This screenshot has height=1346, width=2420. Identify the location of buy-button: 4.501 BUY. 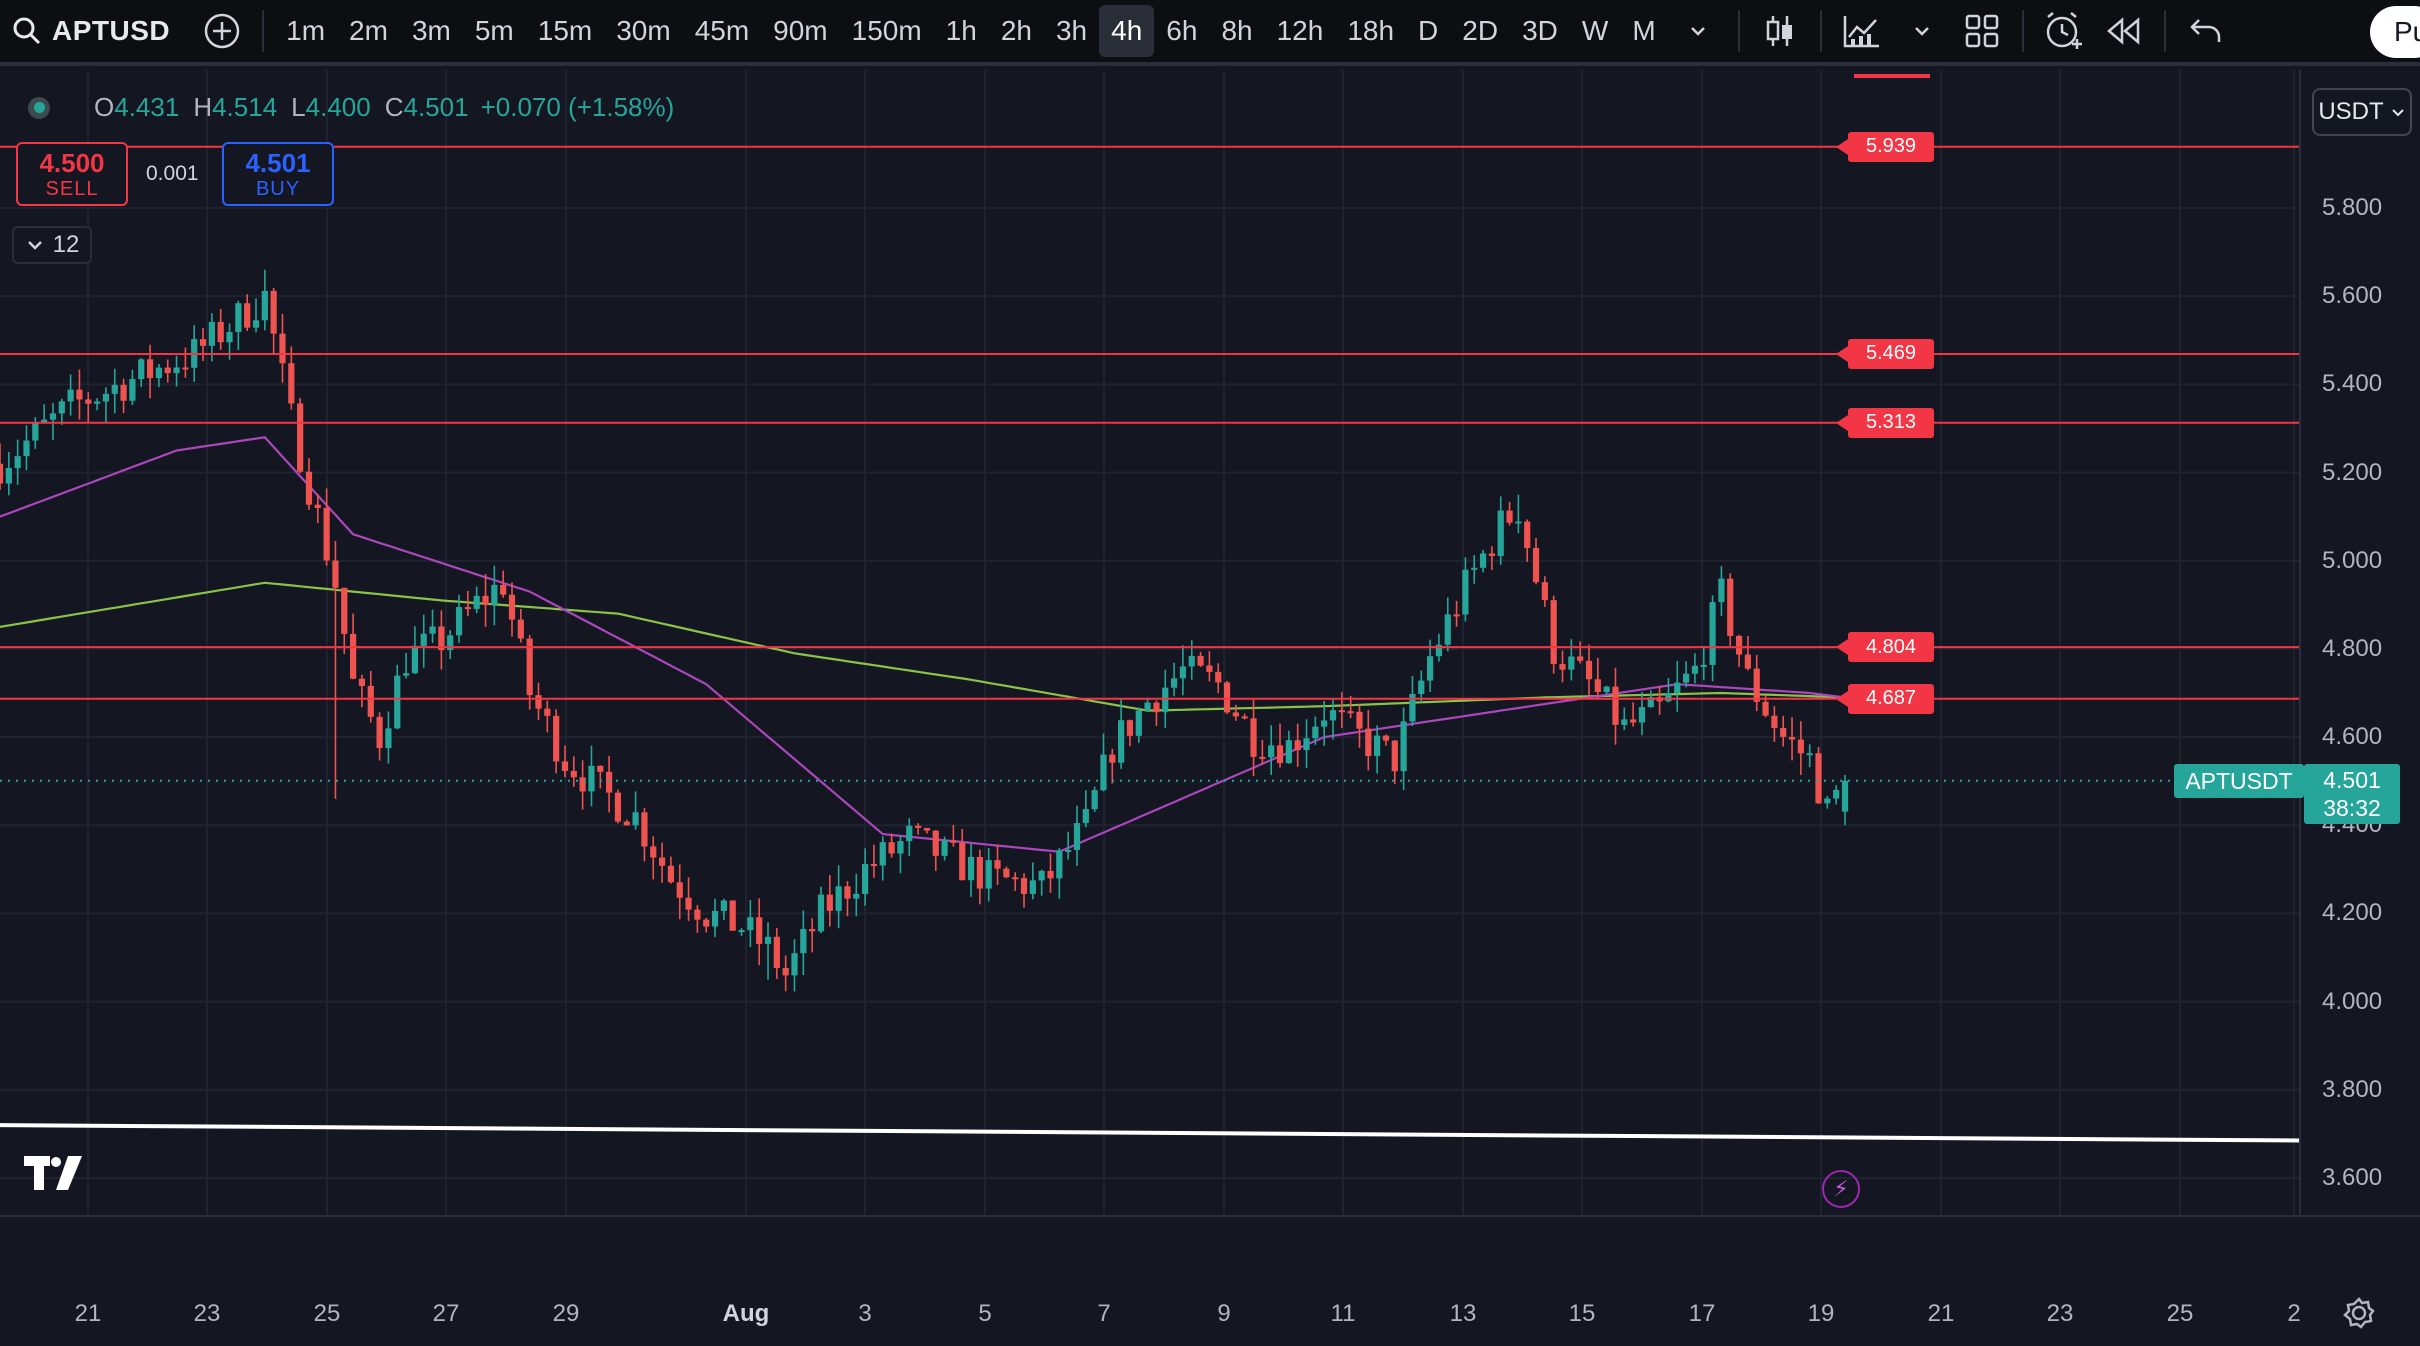
(278, 174).